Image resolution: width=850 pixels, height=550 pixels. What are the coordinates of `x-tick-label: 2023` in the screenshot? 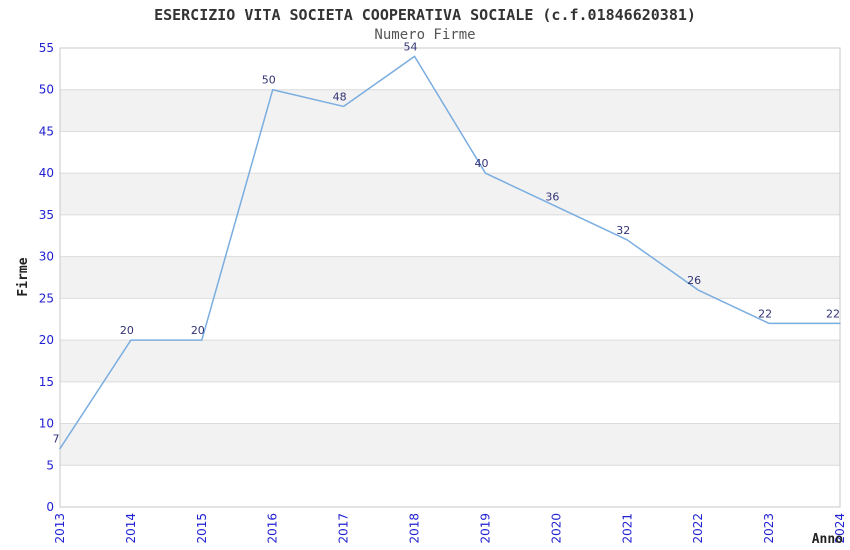 It's located at (769, 528).